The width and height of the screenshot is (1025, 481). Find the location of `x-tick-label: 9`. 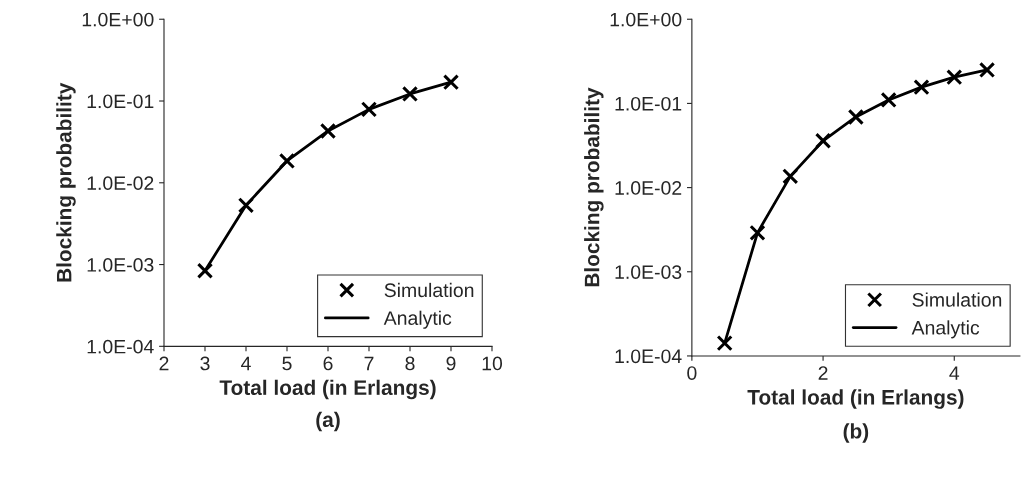

x-tick-label: 9 is located at coordinates (451, 363).